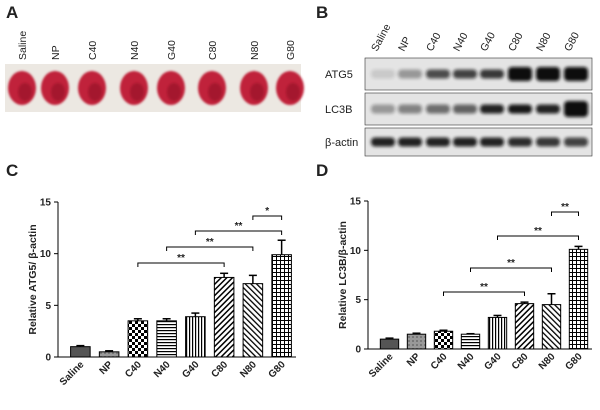  What do you see at coordinates (12, 170) in the screenshot?
I see `panel-letter: C` at bounding box center [12, 170].